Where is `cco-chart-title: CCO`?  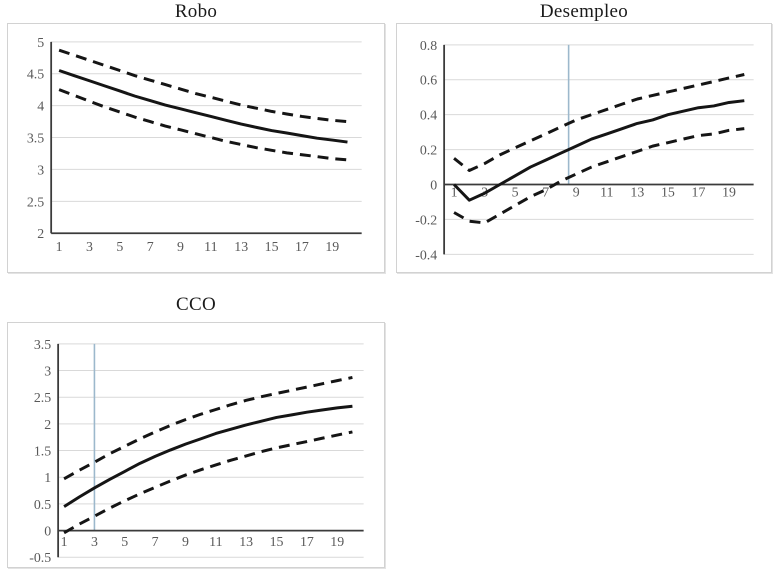
cco-chart-title: CCO is located at coordinates (196, 304).